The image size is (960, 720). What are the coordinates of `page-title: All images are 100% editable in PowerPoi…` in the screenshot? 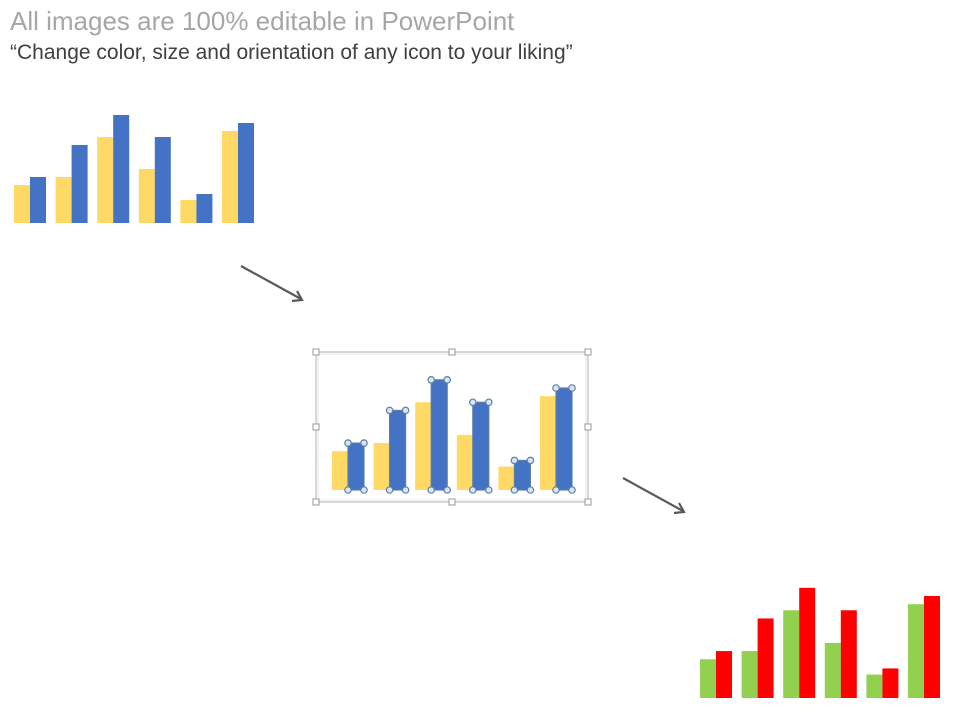 It's located at (262, 21).